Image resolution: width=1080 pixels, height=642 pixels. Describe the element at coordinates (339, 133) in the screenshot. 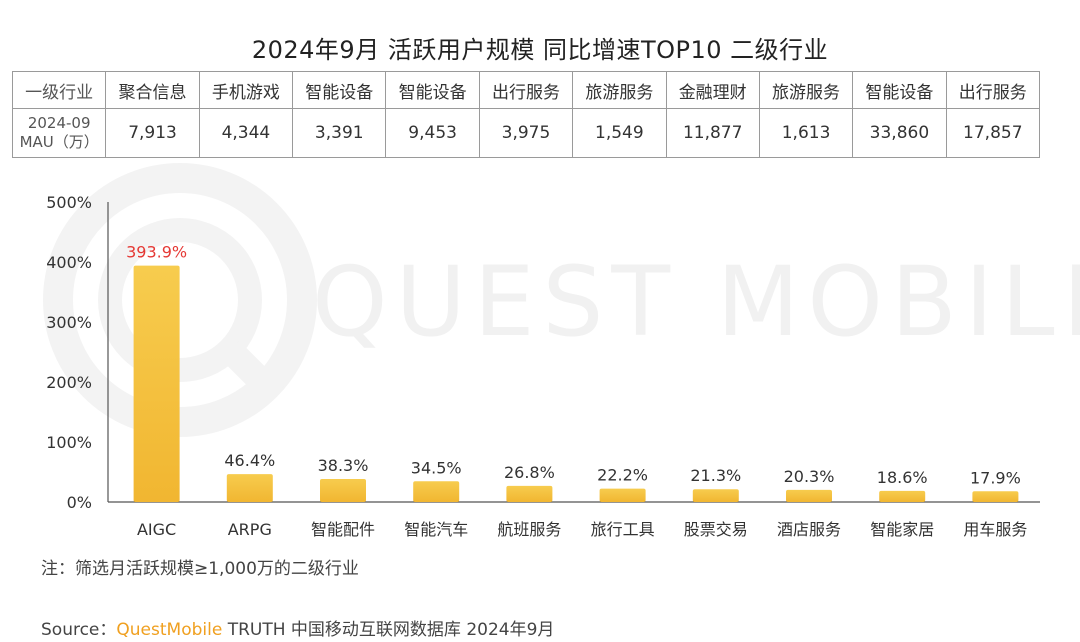

I see `mau-cell: 3,391` at that location.